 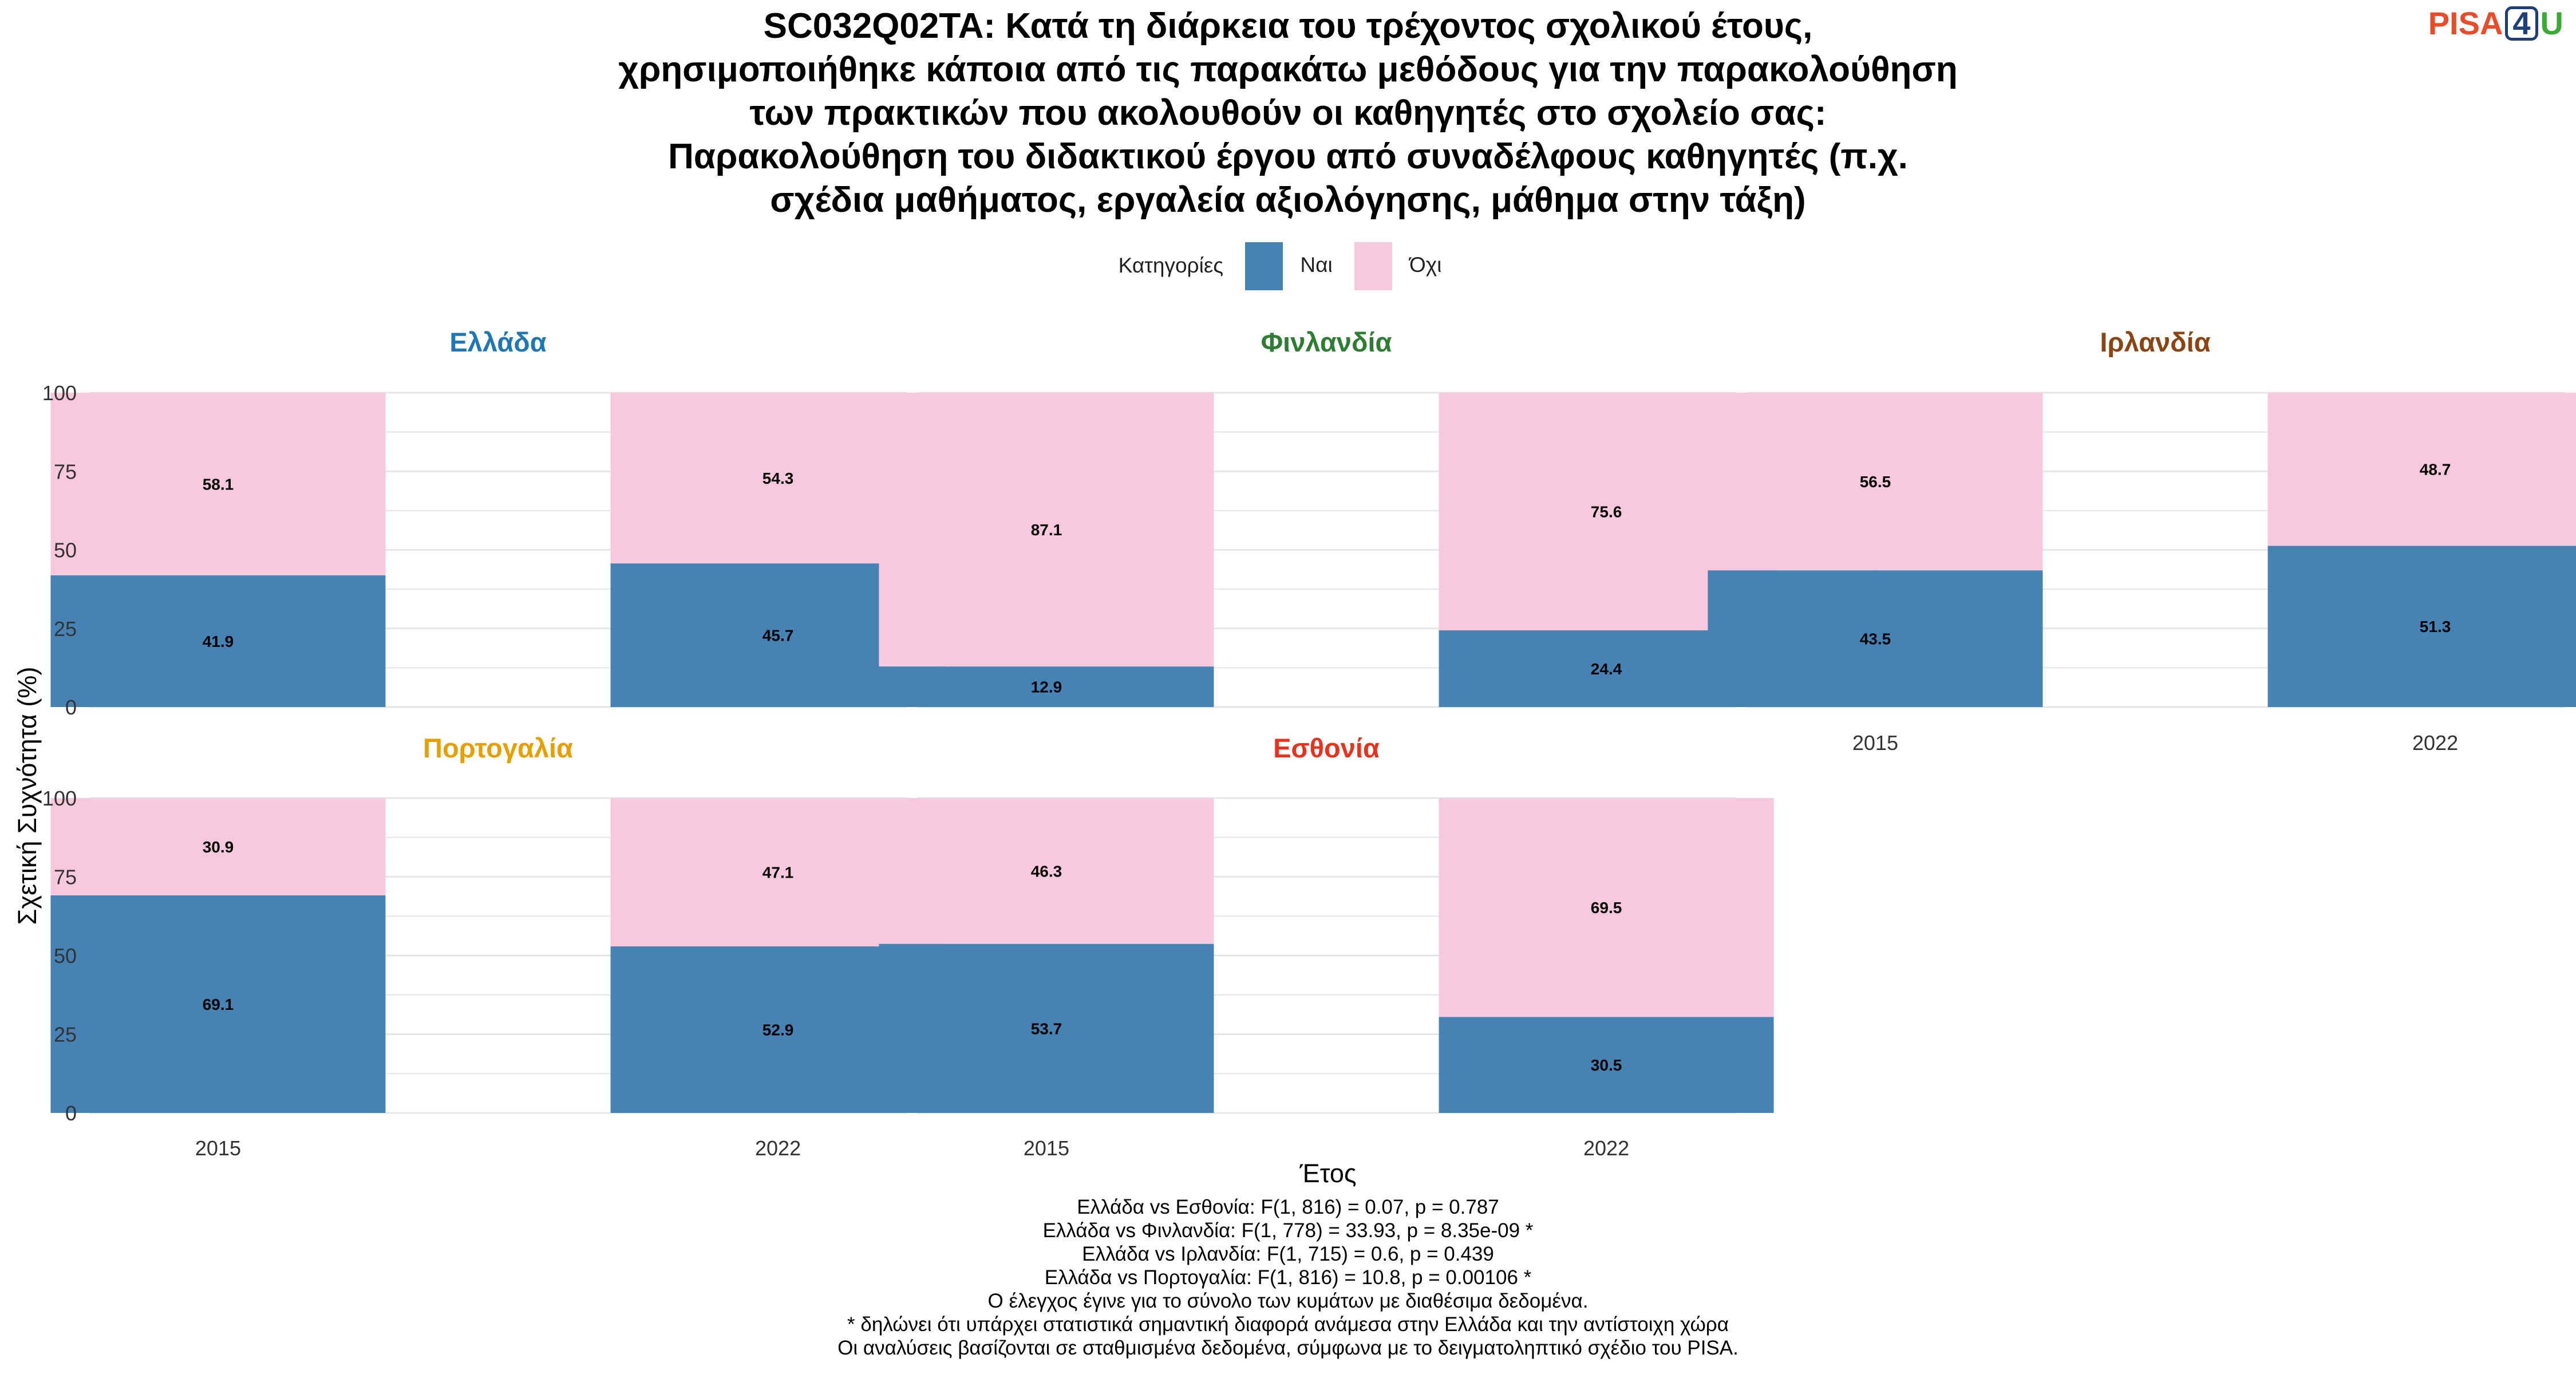 I want to click on panel-4-label-yes-2015: 53.7, so click(x=1046, y=1028).